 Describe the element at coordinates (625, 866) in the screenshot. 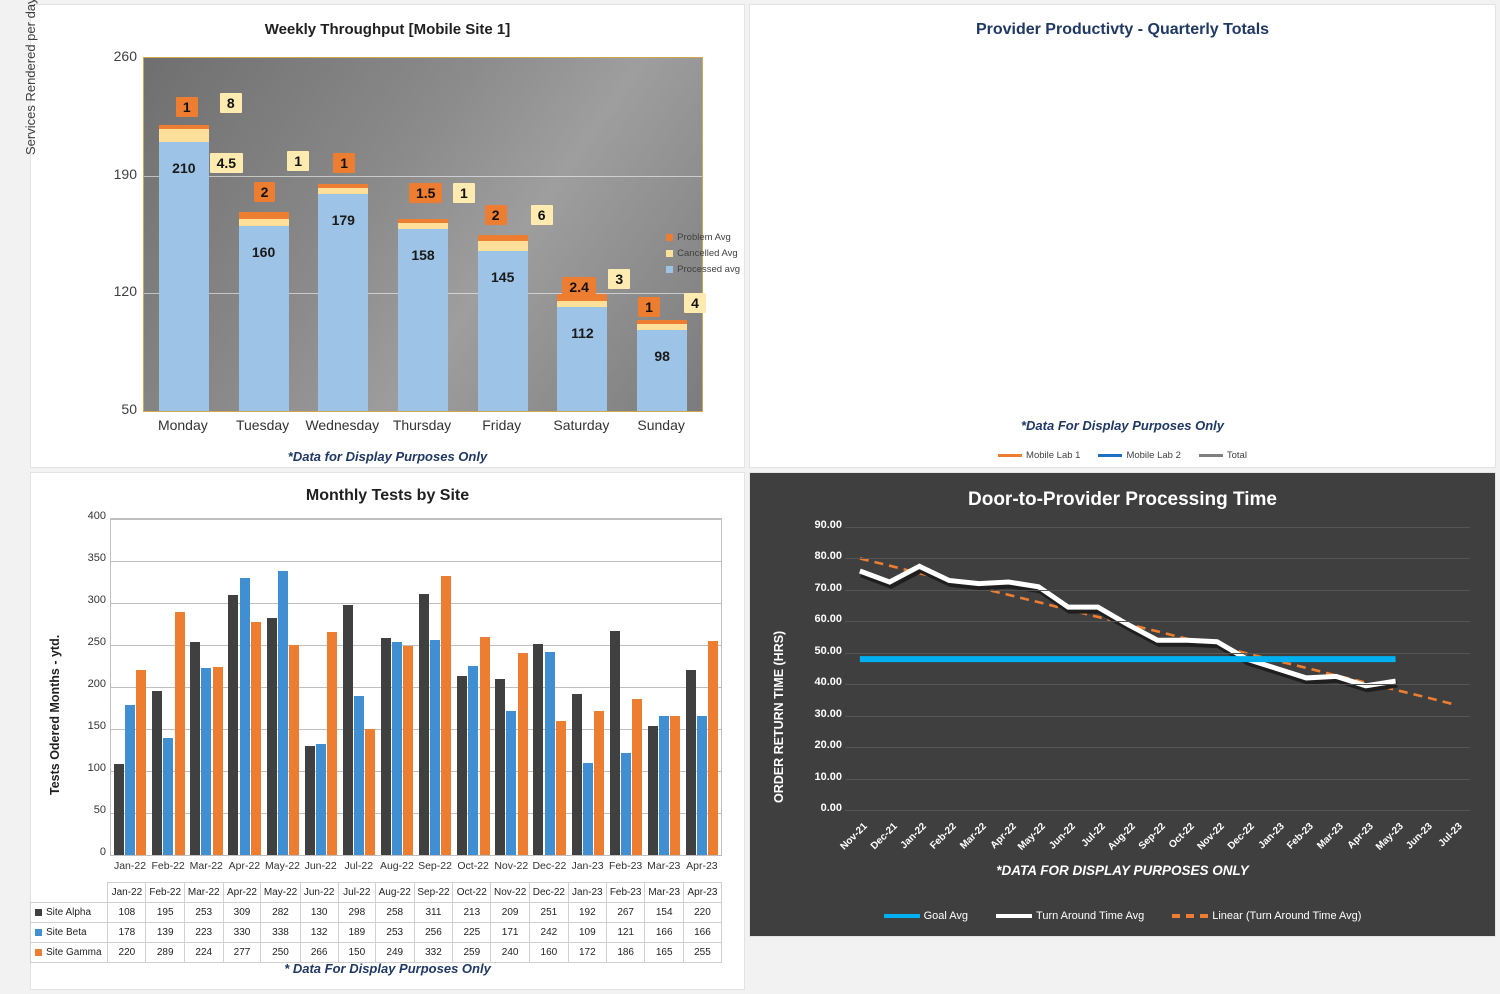

I see `monthly-x-label: Feb-23` at that location.